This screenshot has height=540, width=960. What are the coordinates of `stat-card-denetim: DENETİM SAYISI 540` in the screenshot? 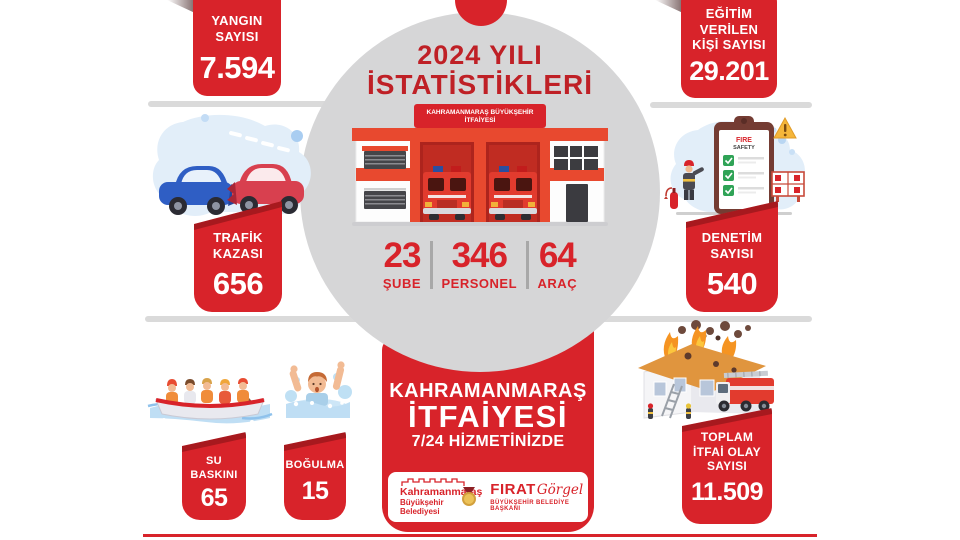 It's located at (732, 256).